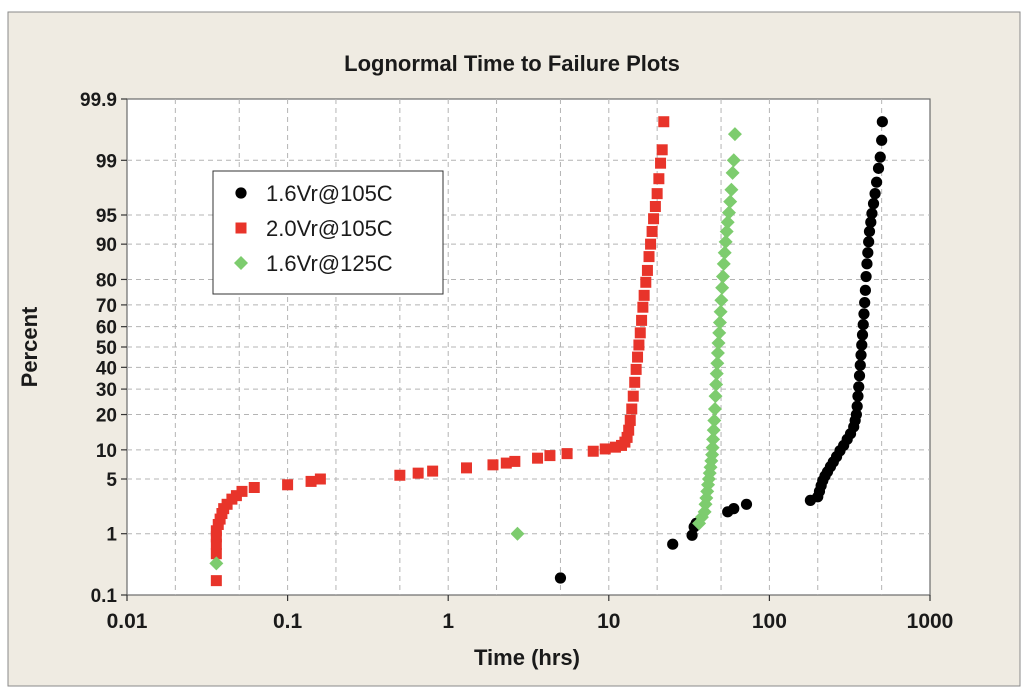 This screenshot has height=699, width=1030. I want to click on x-tick-label: 0.1, so click(288, 621).